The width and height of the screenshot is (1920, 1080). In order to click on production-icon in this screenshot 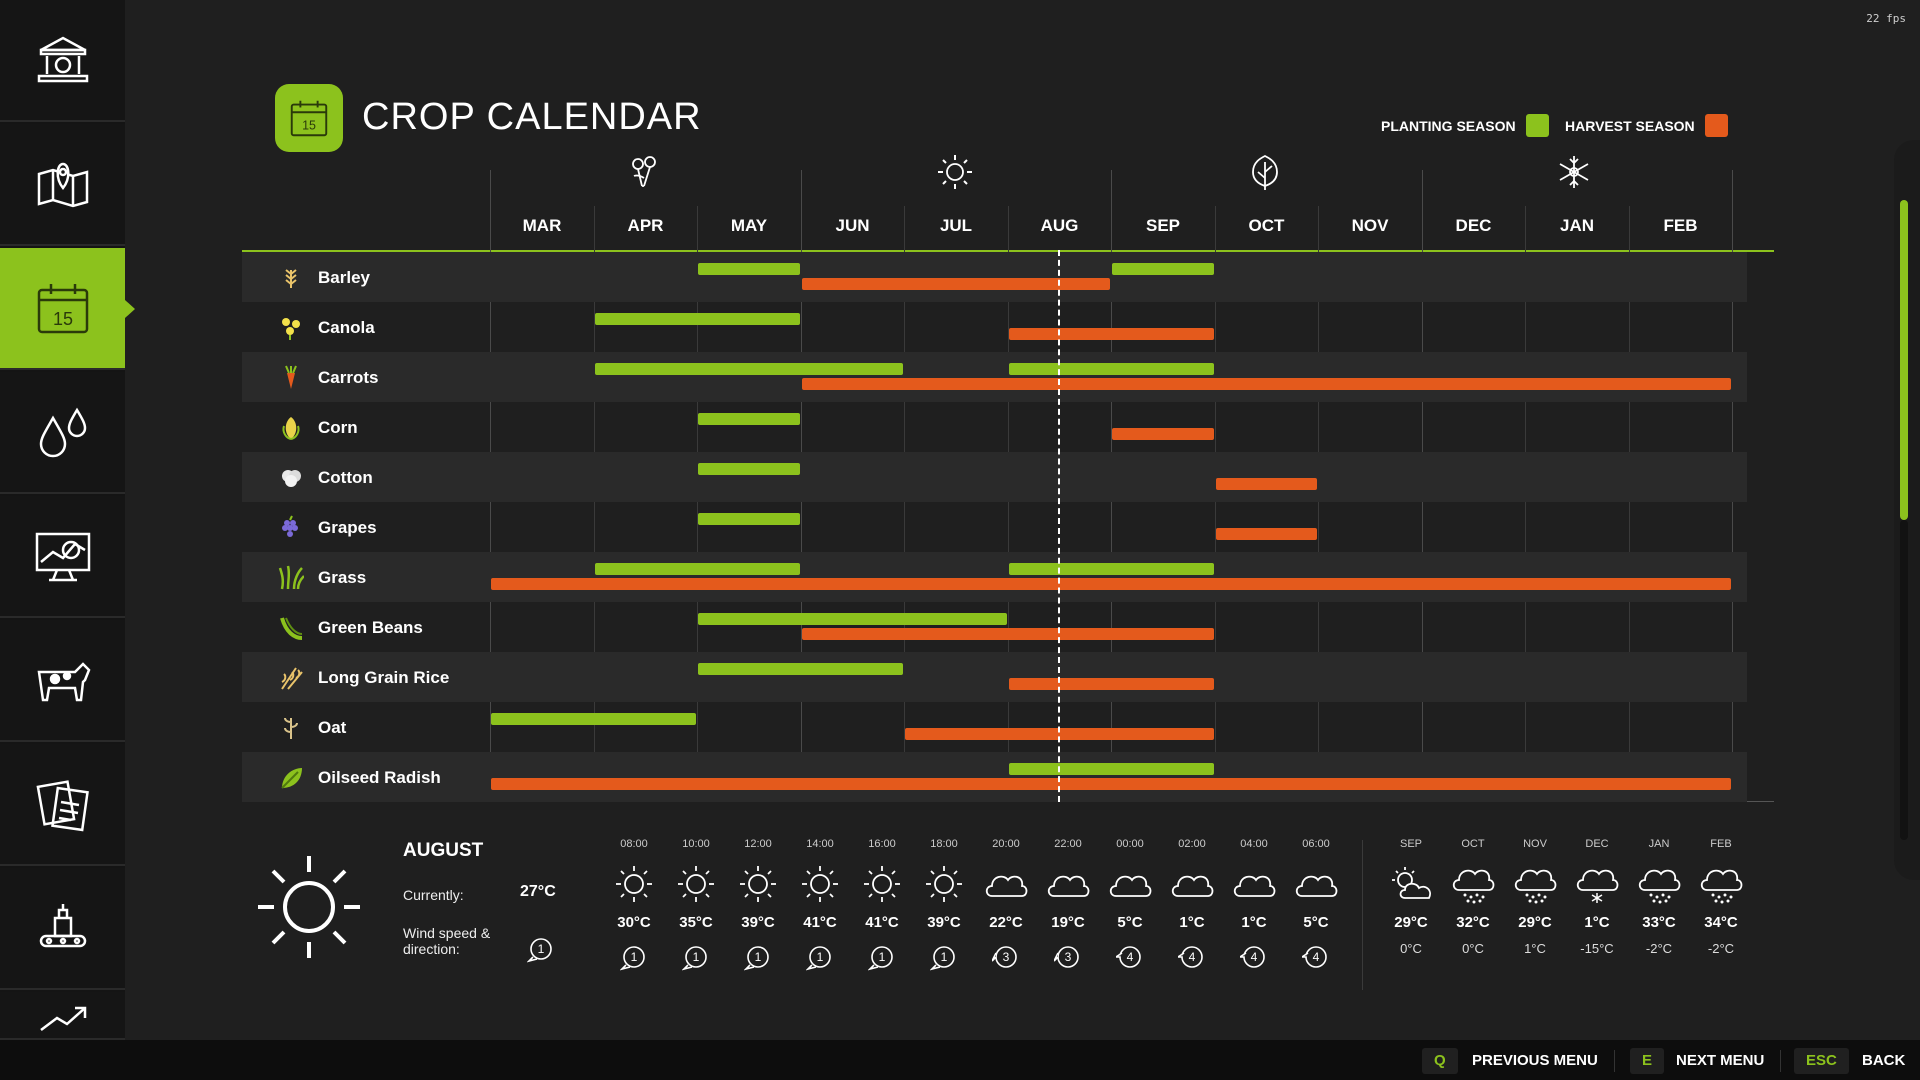, I will do `click(62, 926)`.